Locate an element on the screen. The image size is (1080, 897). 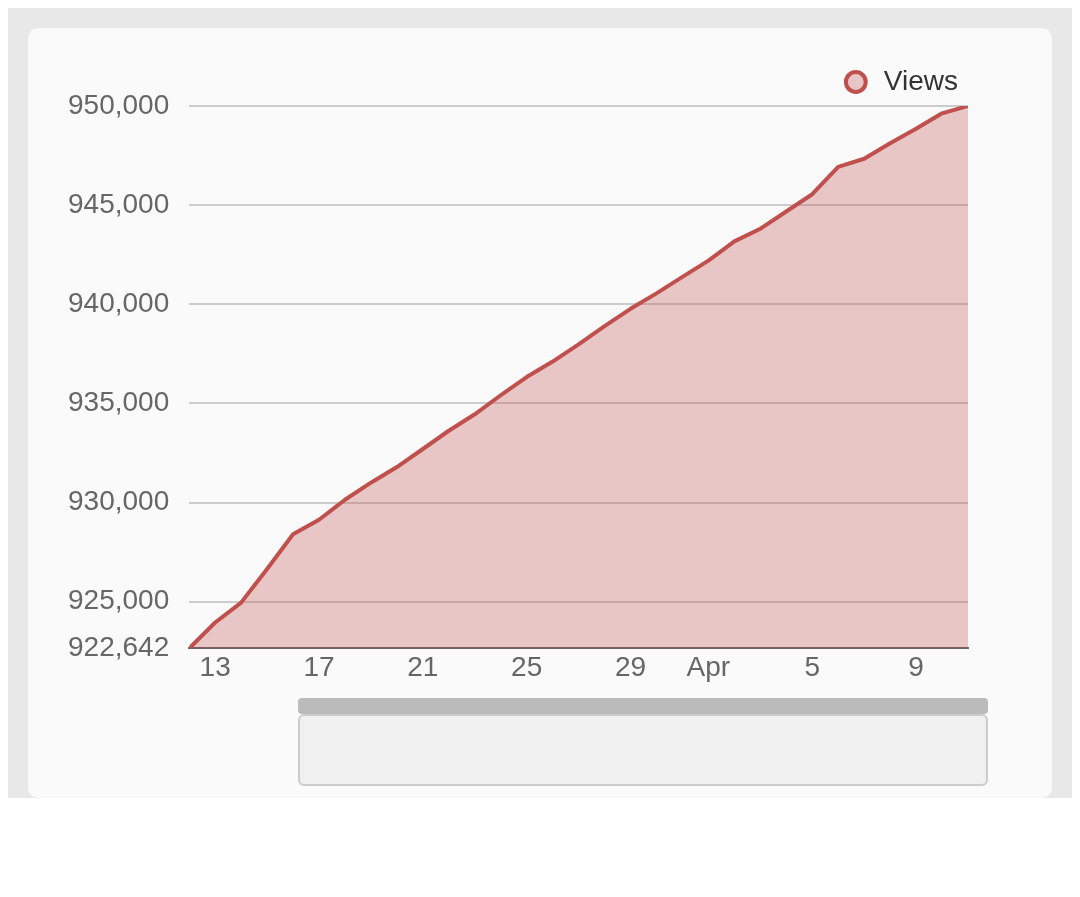
y-tick-label: 930,000 is located at coordinates (118, 501).